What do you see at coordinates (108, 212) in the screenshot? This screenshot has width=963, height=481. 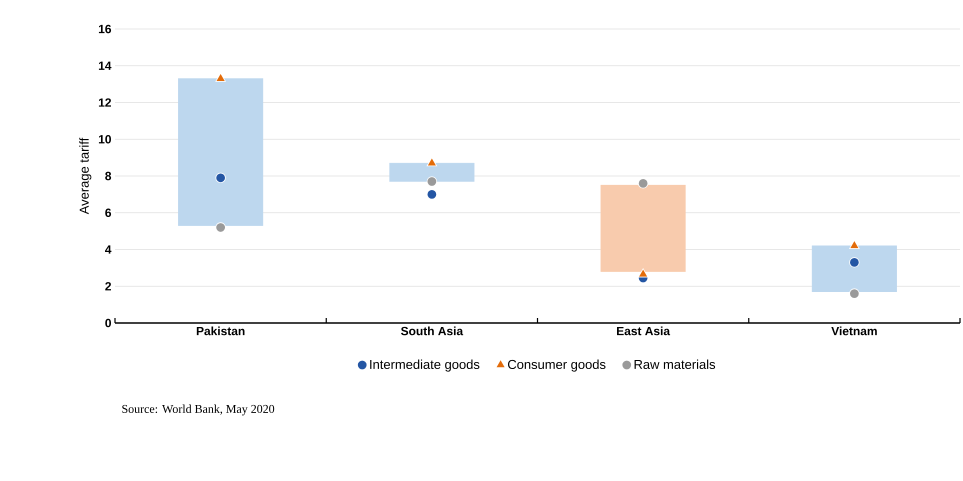 I see `y-tick-label: 6` at bounding box center [108, 212].